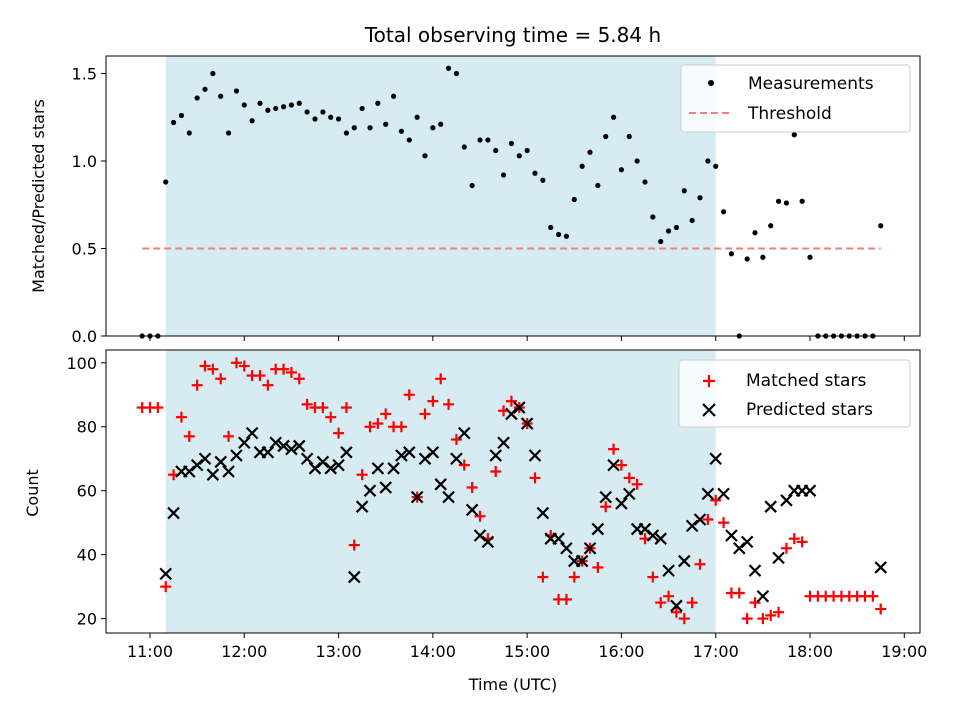 This screenshot has width=960, height=720. What do you see at coordinates (809, 410) in the screenshot?
I see `legend-predicted-label: Predicted stars` at bounding box center [809, 410].